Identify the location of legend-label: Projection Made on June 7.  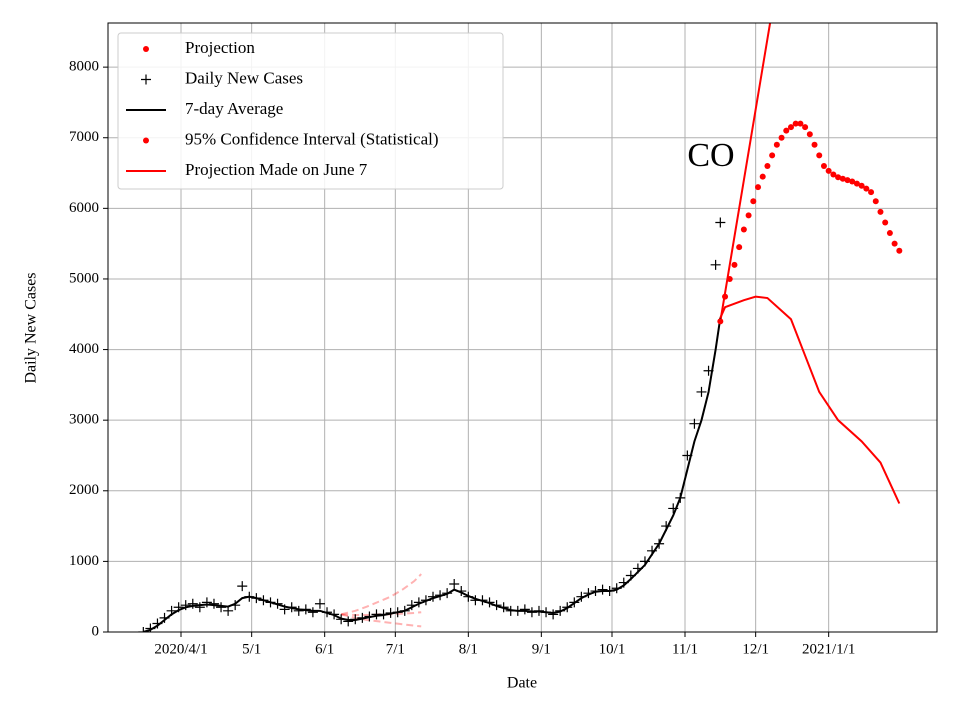
(276, 169).